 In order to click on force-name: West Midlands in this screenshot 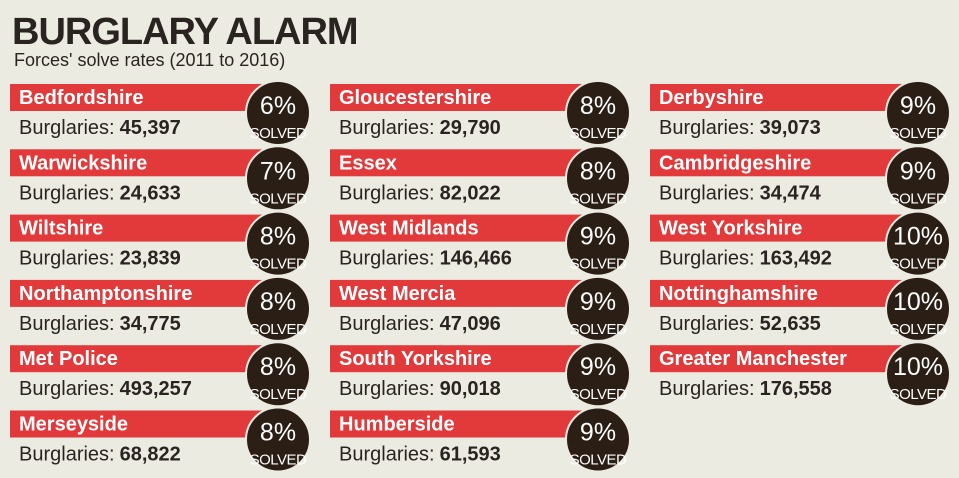, I will do `click(409, 229)`.